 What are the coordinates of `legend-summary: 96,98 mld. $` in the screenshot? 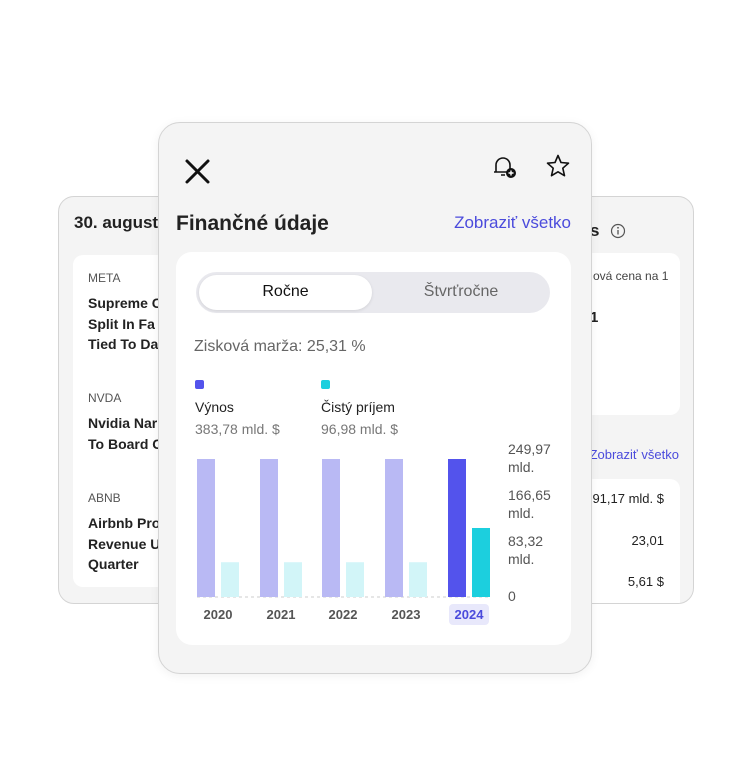 It's located at (360, 429).